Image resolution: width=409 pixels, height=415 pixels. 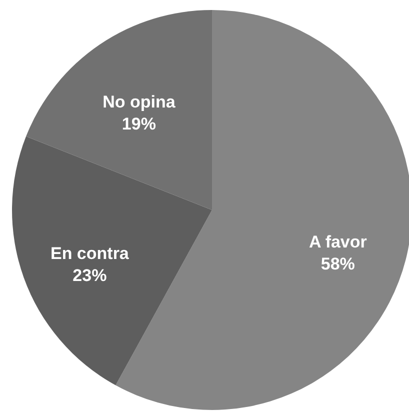 I want to click on data-label: 19%, so click(x=139, y=124).